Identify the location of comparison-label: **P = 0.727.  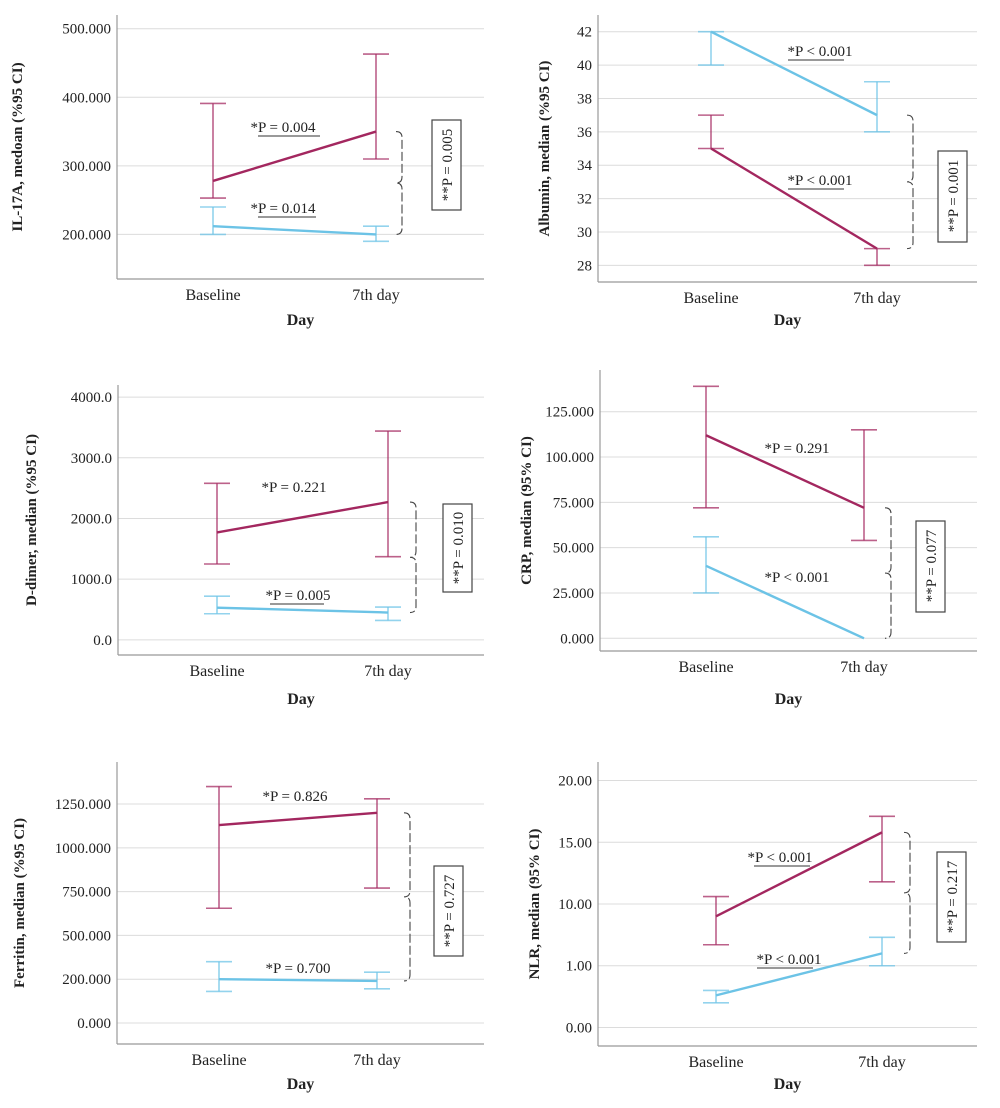
(450, 910).